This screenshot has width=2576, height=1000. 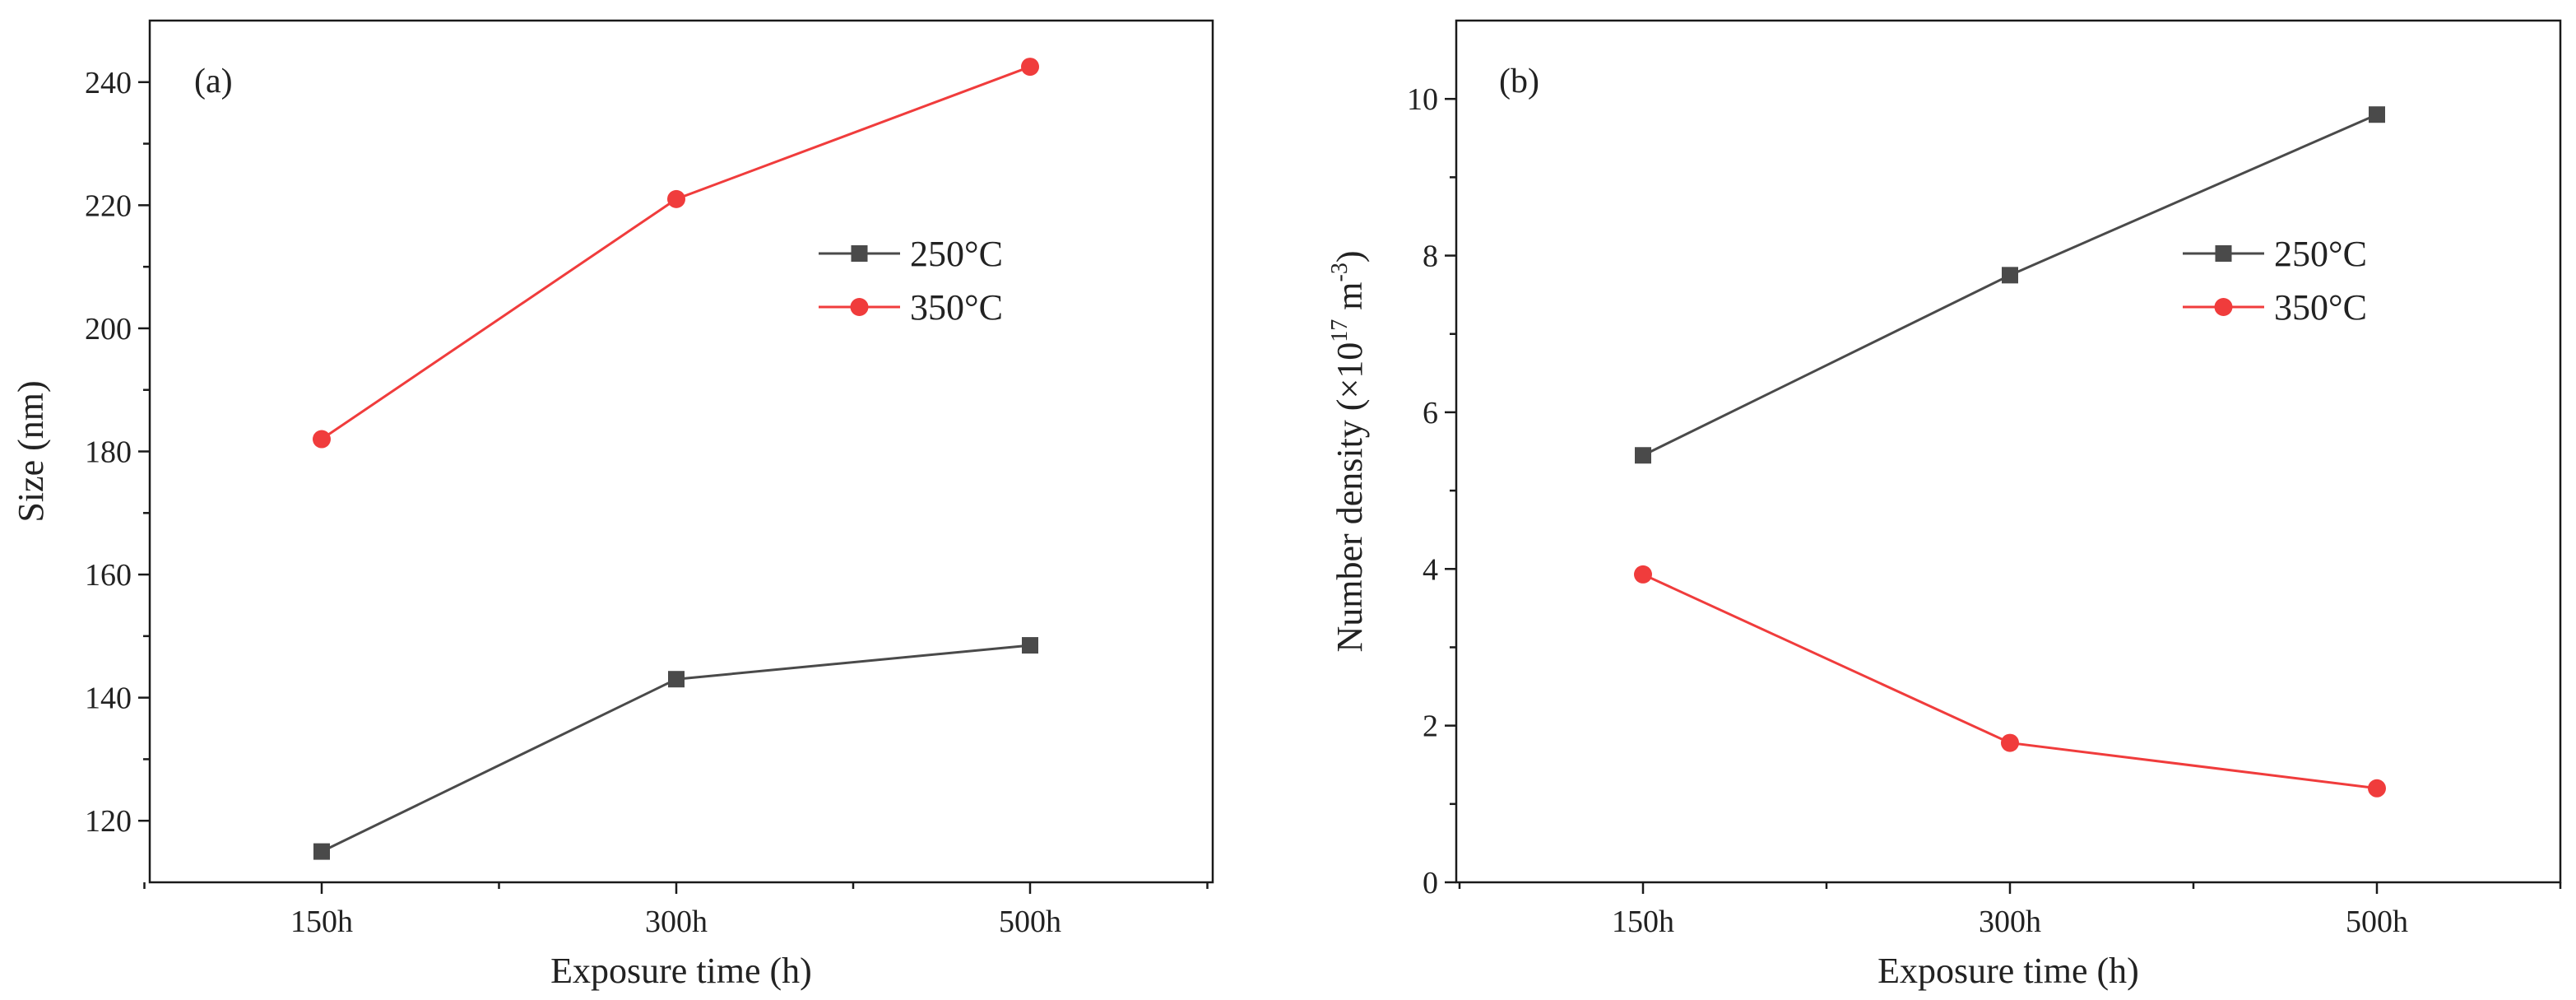 What do you see at coordinates (1340, 330) in the screenshot?
I see `y-axis-title-exponent: 17` at bounding box center [1340, 330].